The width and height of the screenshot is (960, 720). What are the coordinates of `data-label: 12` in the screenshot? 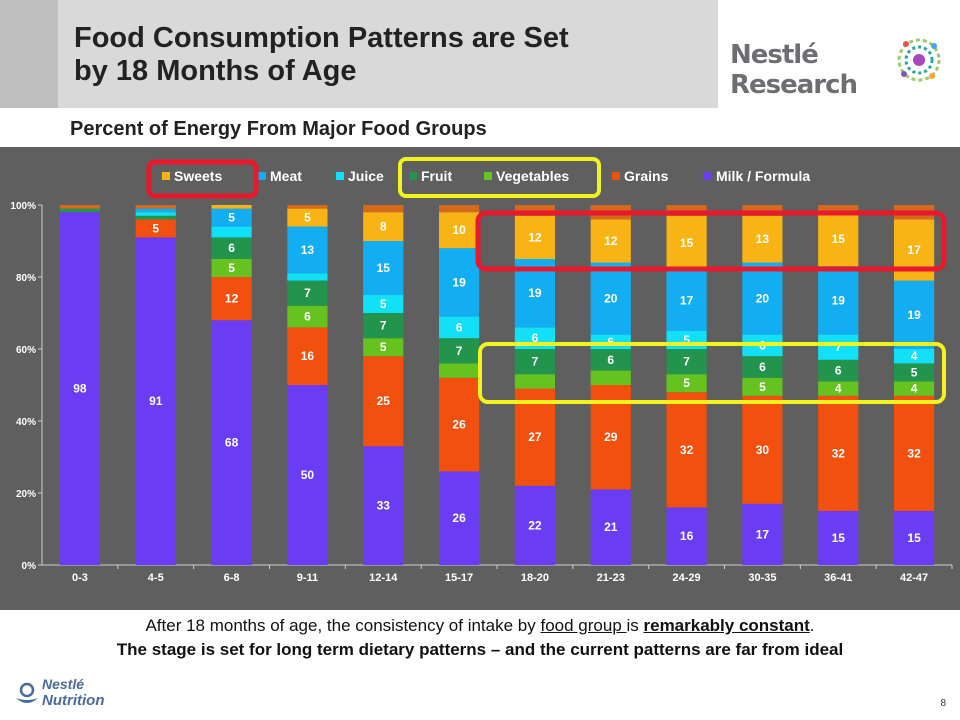 It's located at (611, 241).